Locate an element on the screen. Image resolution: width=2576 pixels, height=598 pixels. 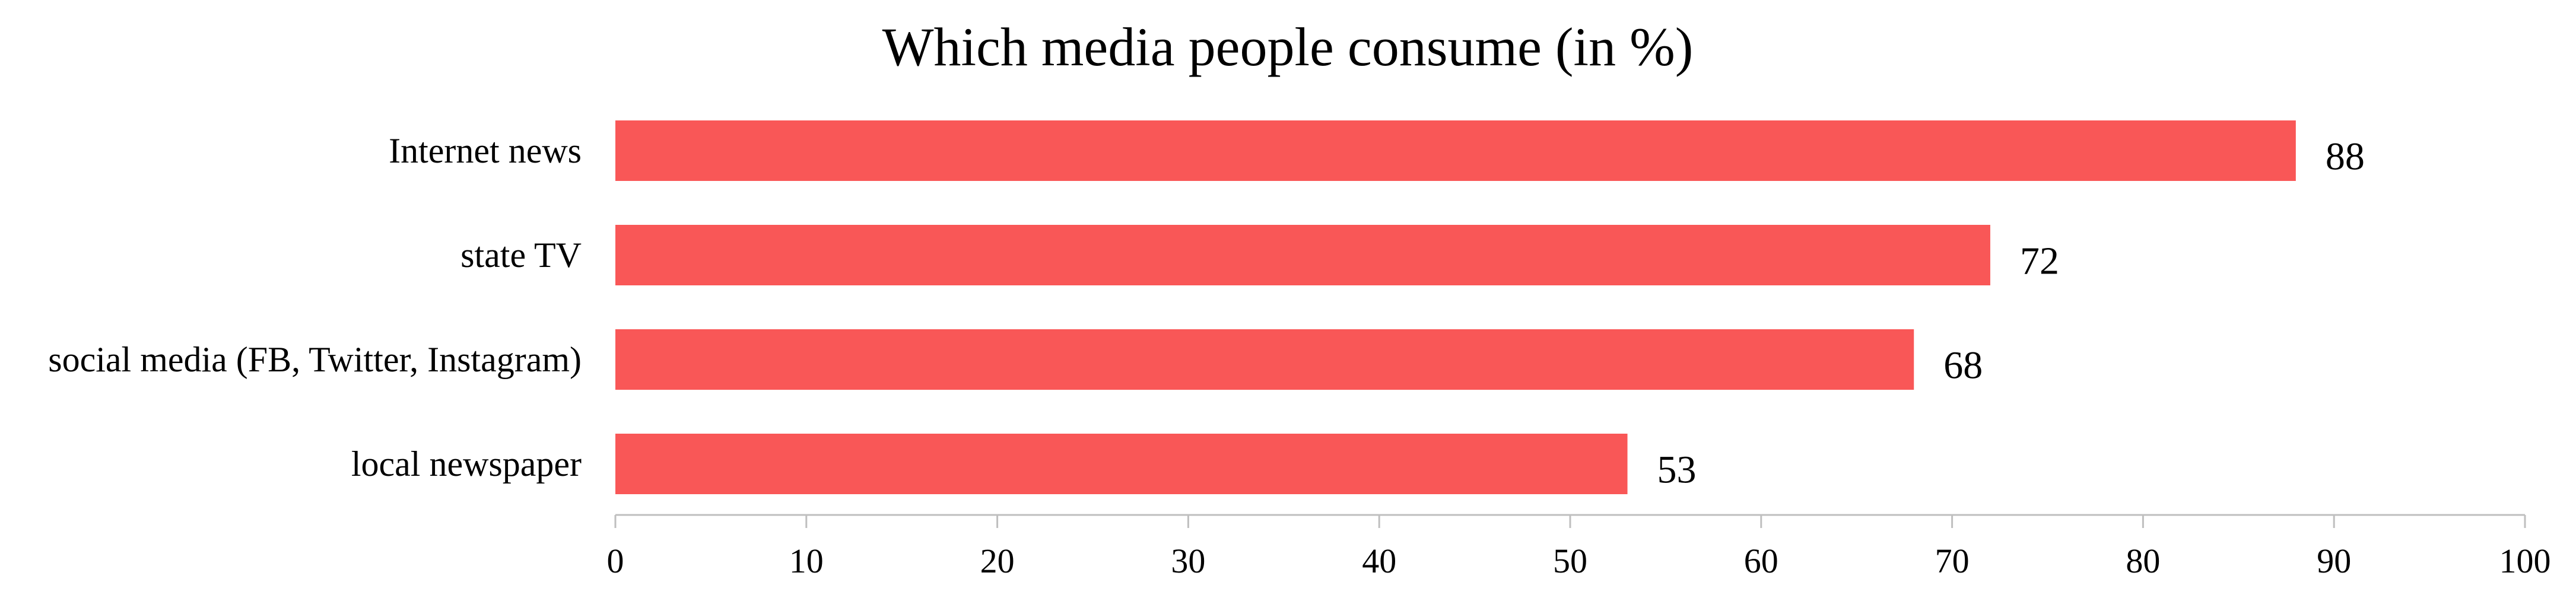
x-tick-label-50: 50 is located at coordinates (1570, 561).